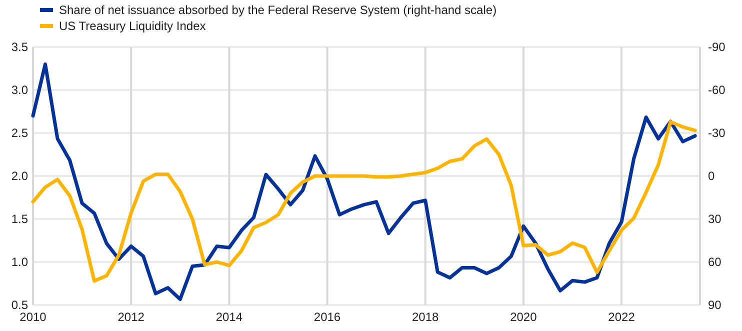 The height and width of the screenshot is (331, 742). What do you see at coordinates (19, 176) in the screenshot?
I see `y-tick-label: 2.0` at bounding box center [19, 176].